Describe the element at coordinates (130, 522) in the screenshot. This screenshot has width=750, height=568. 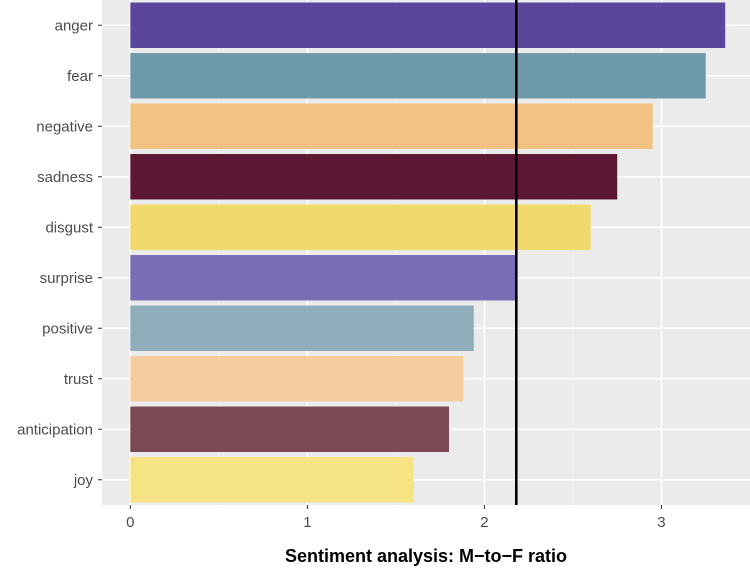
I see `x-tick-label-0: 0` at that location.